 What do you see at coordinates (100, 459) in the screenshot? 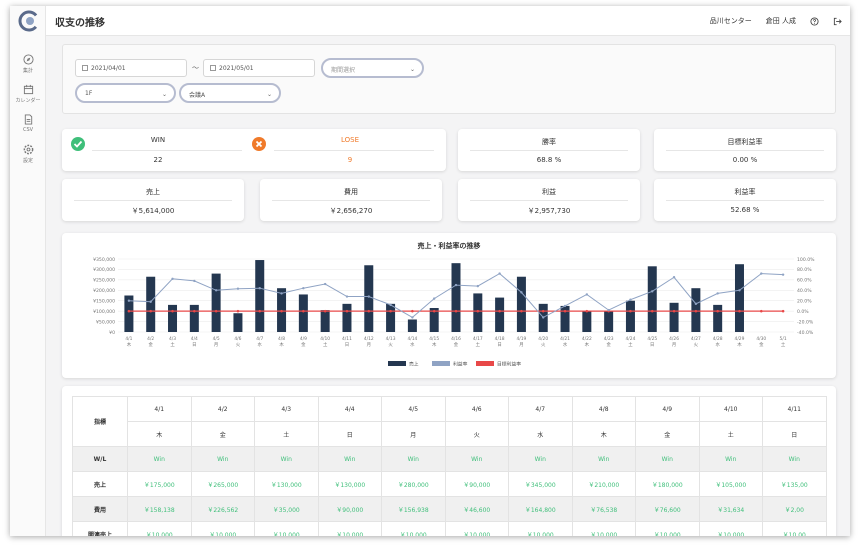
I see `row-label: W/L` at bounding box center [100, 459].